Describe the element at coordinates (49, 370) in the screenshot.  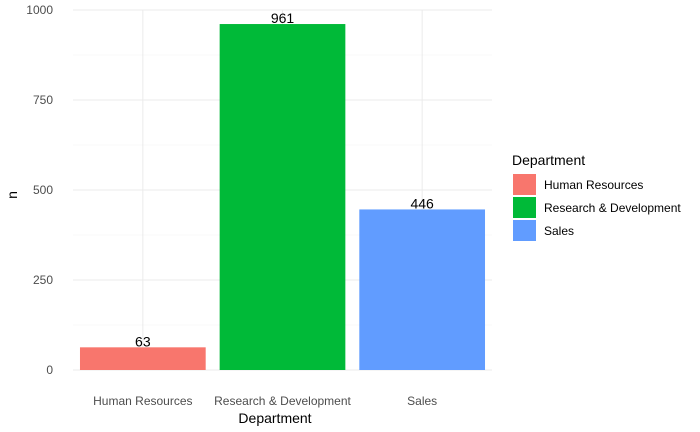
I see `y-tick-label: 0` at that location.